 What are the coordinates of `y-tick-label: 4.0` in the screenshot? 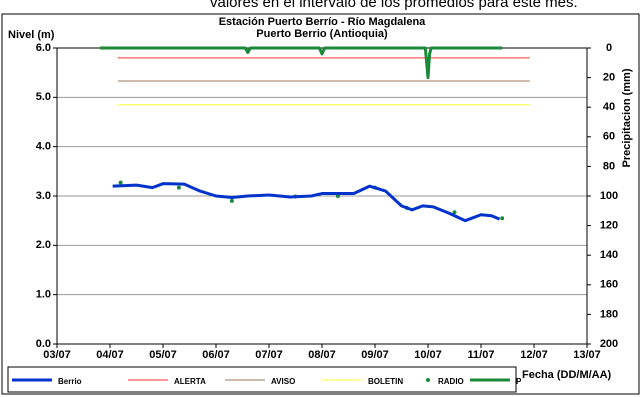 It's located at (43, 147).